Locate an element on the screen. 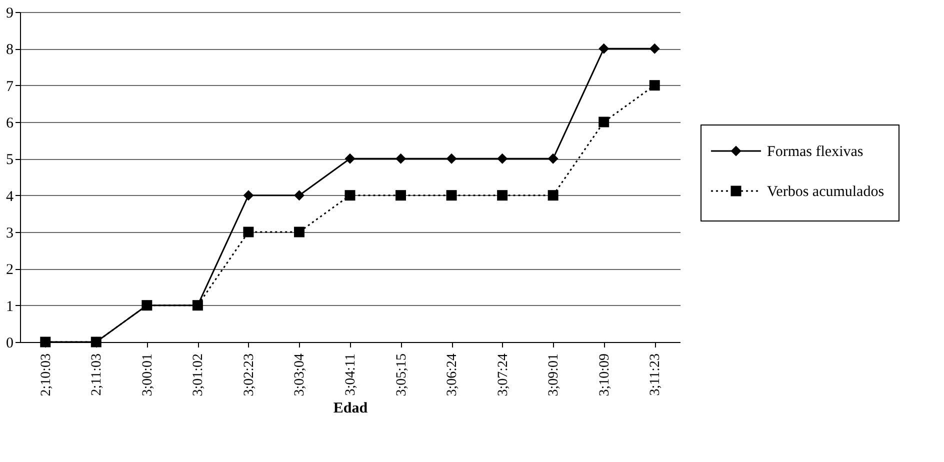  y-tick-label: 5 is located at coordinates (10, 160).